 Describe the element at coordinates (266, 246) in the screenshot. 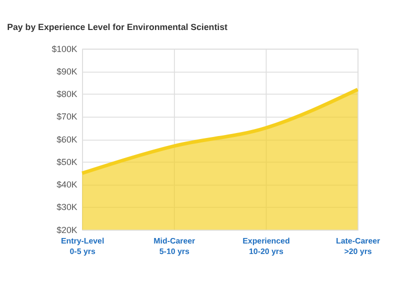

I see `x-tick-label: Experienced 10-20 yrs` at that location.